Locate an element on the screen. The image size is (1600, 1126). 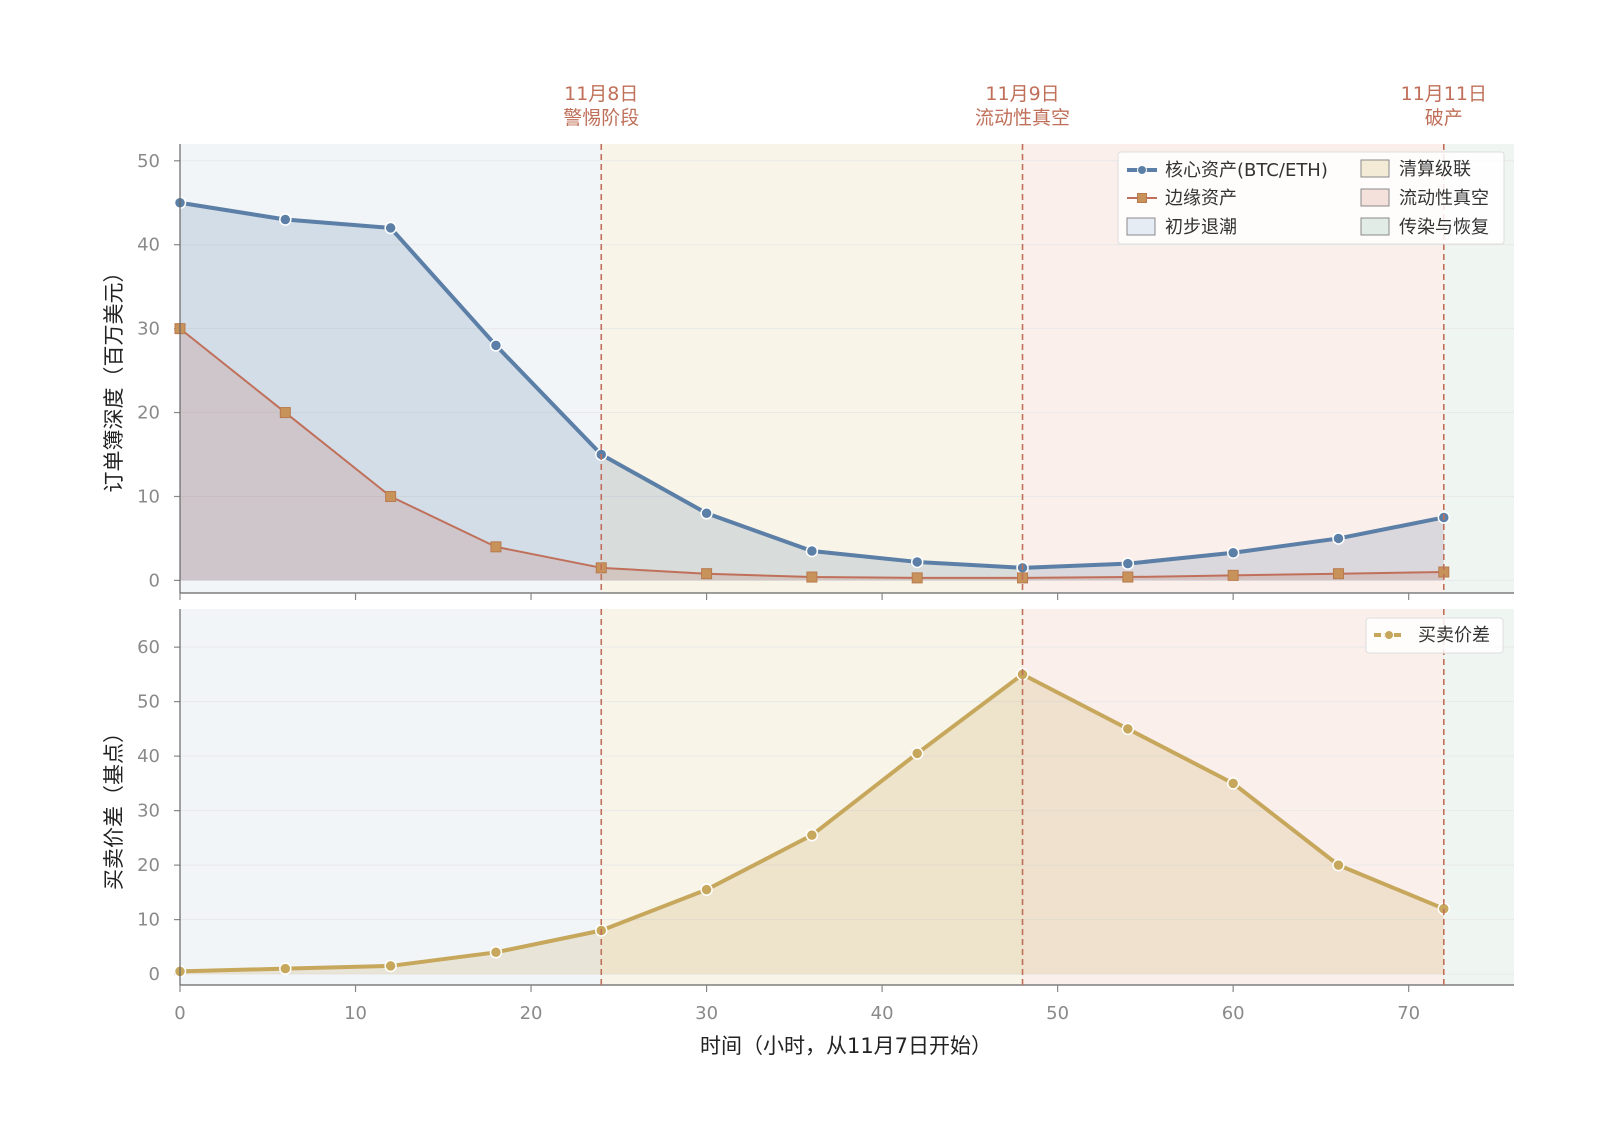
event-label-1: 警惕阶段 is located at coordinates (601, 118).